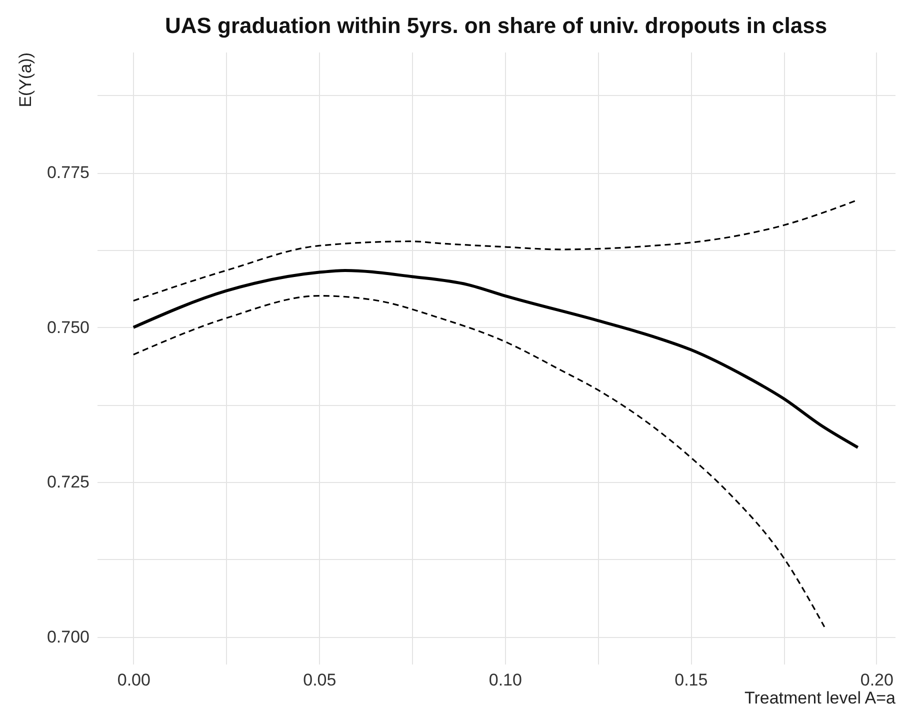 This screenshot has width=904, height=724. What do you see at coordinates (496, 25) in the screenshot?
I see `chart-title: UAS graduation within 5yrs. on share of univ. dropouts in class` at bounding box center [496, 25].